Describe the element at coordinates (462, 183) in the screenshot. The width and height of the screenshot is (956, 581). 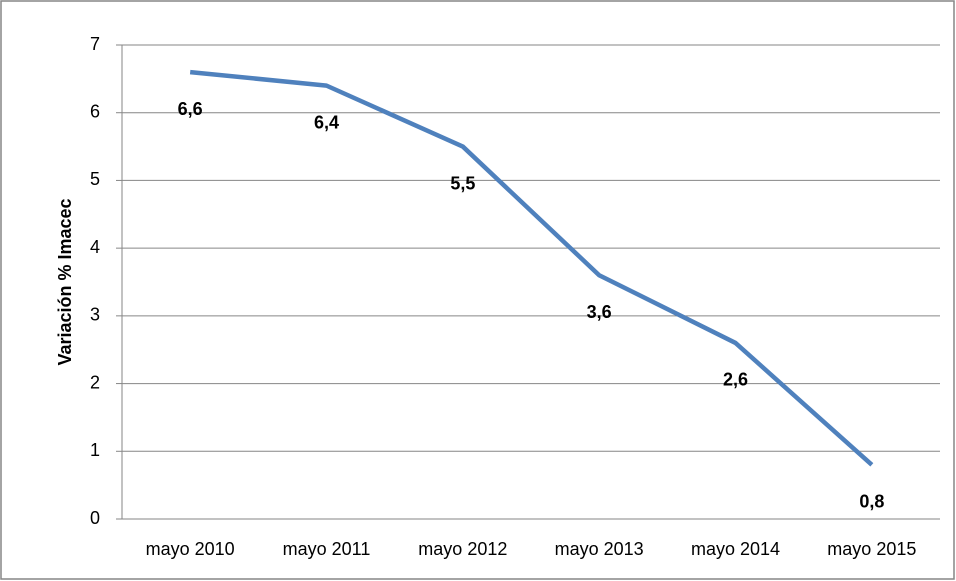
I see `data-label: 5,5` at that location.